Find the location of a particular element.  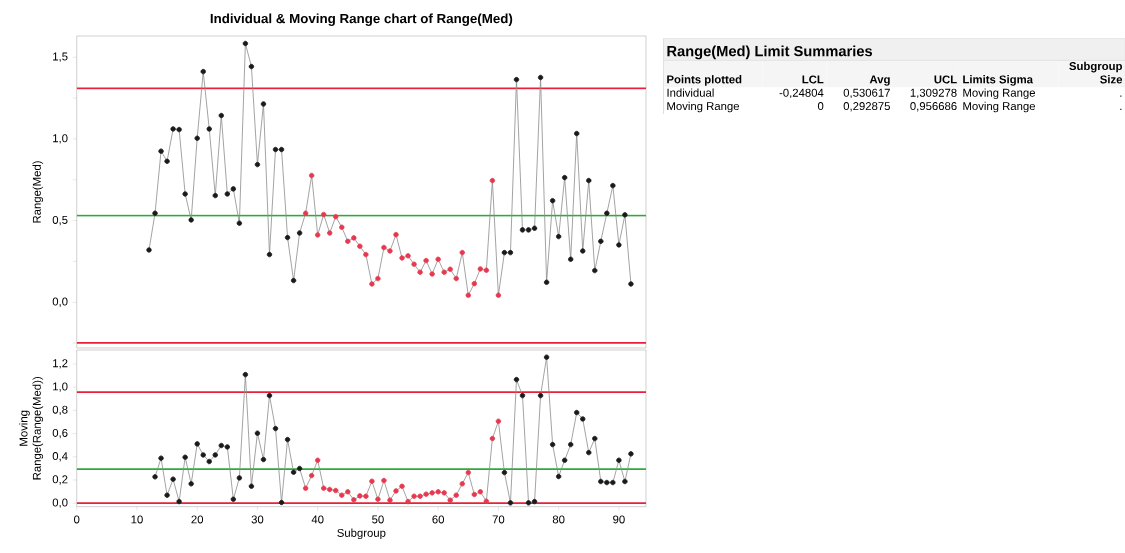

x-tick-label: 90 is located at coordinates (619, 519).